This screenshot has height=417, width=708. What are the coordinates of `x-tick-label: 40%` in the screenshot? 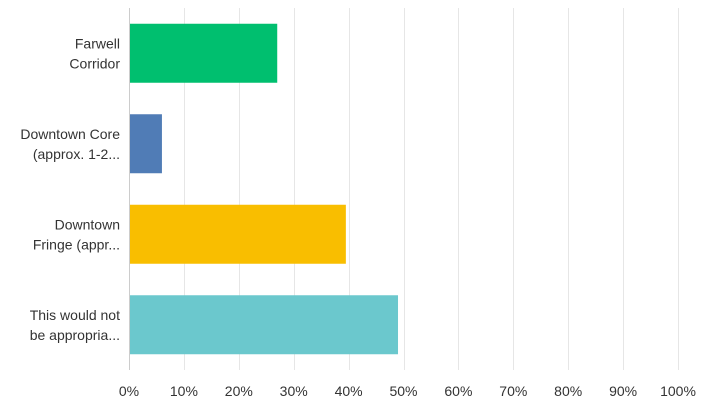 It's located at (349, 391).